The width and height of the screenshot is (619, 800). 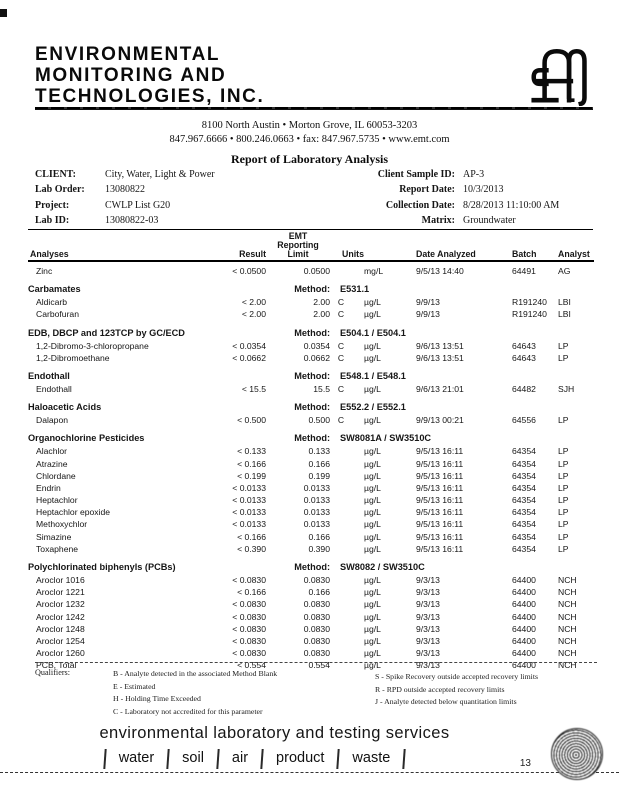 I want to click on analyte-batch: 64482, so click(x=524, y=388).